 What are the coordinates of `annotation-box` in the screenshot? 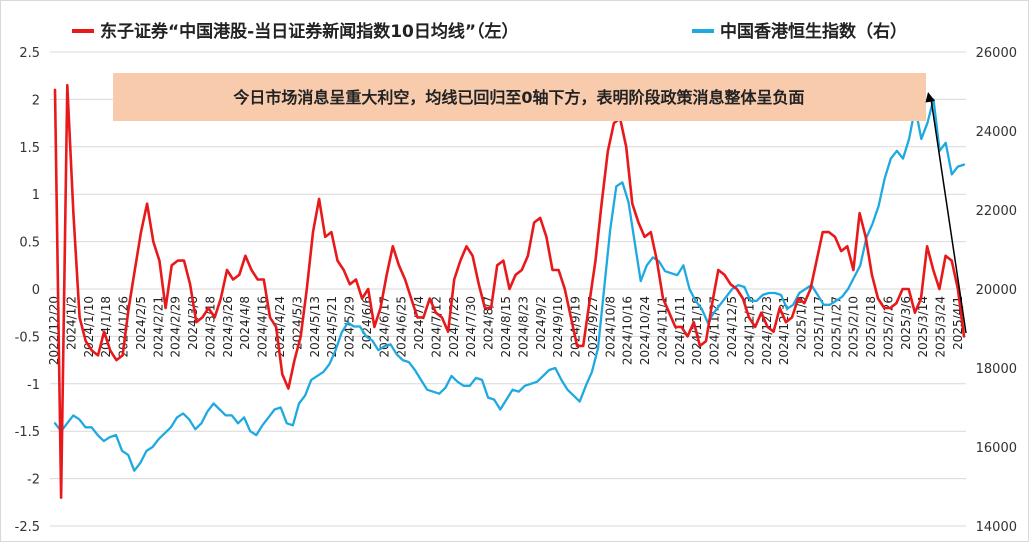 It's located at (519, 97).